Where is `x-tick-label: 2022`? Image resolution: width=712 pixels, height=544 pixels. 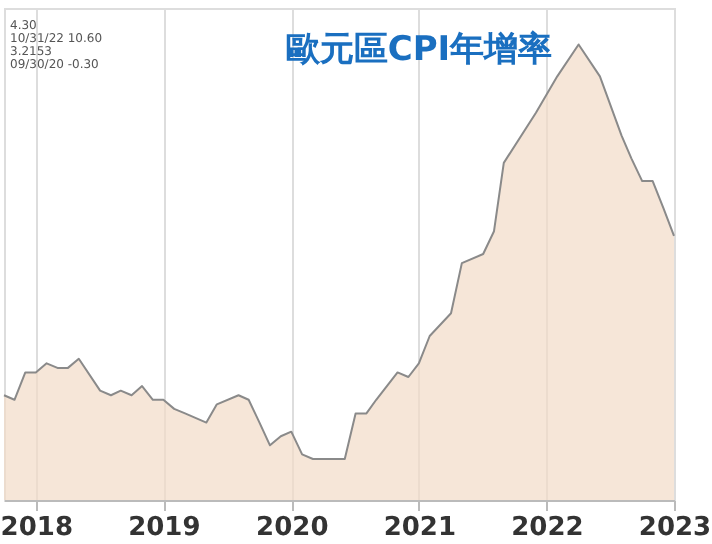
x-tick-label: 2022 is located at coordinates (547, 528).